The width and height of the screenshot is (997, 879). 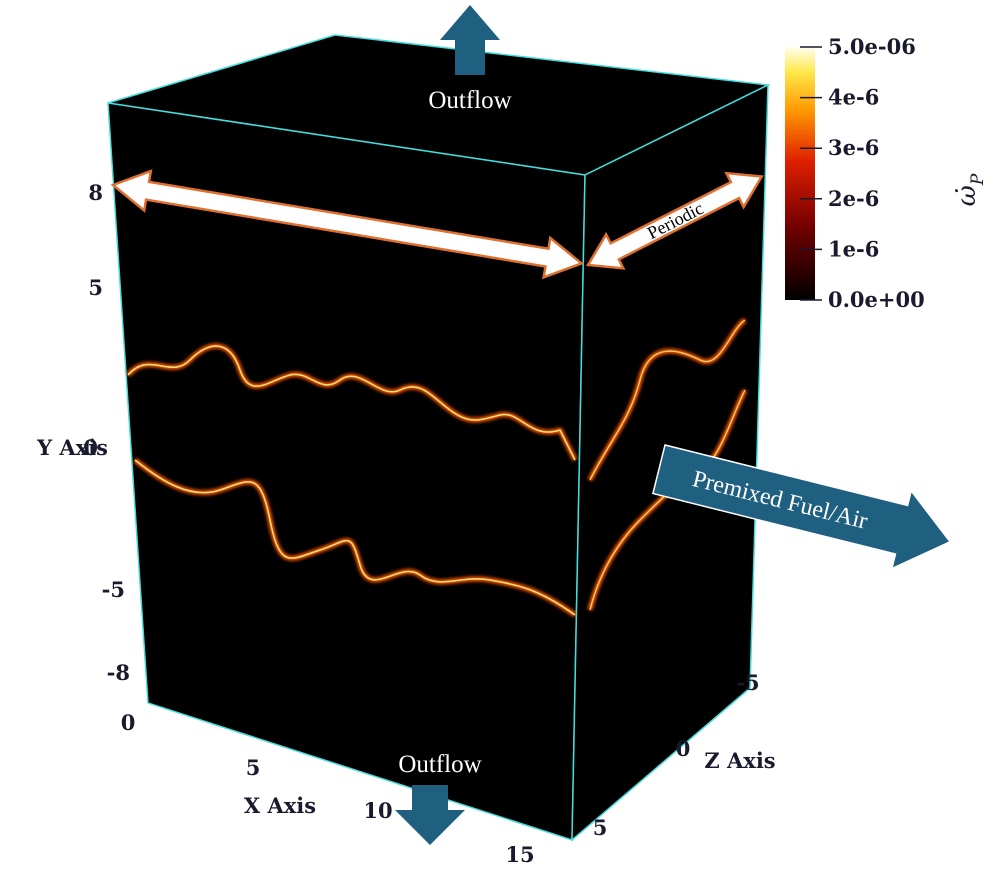 What do you see at coordinates (970, 189) in the screenshot?
I see `colorbar-title: ω̇P` at bounding box center [970, 189].